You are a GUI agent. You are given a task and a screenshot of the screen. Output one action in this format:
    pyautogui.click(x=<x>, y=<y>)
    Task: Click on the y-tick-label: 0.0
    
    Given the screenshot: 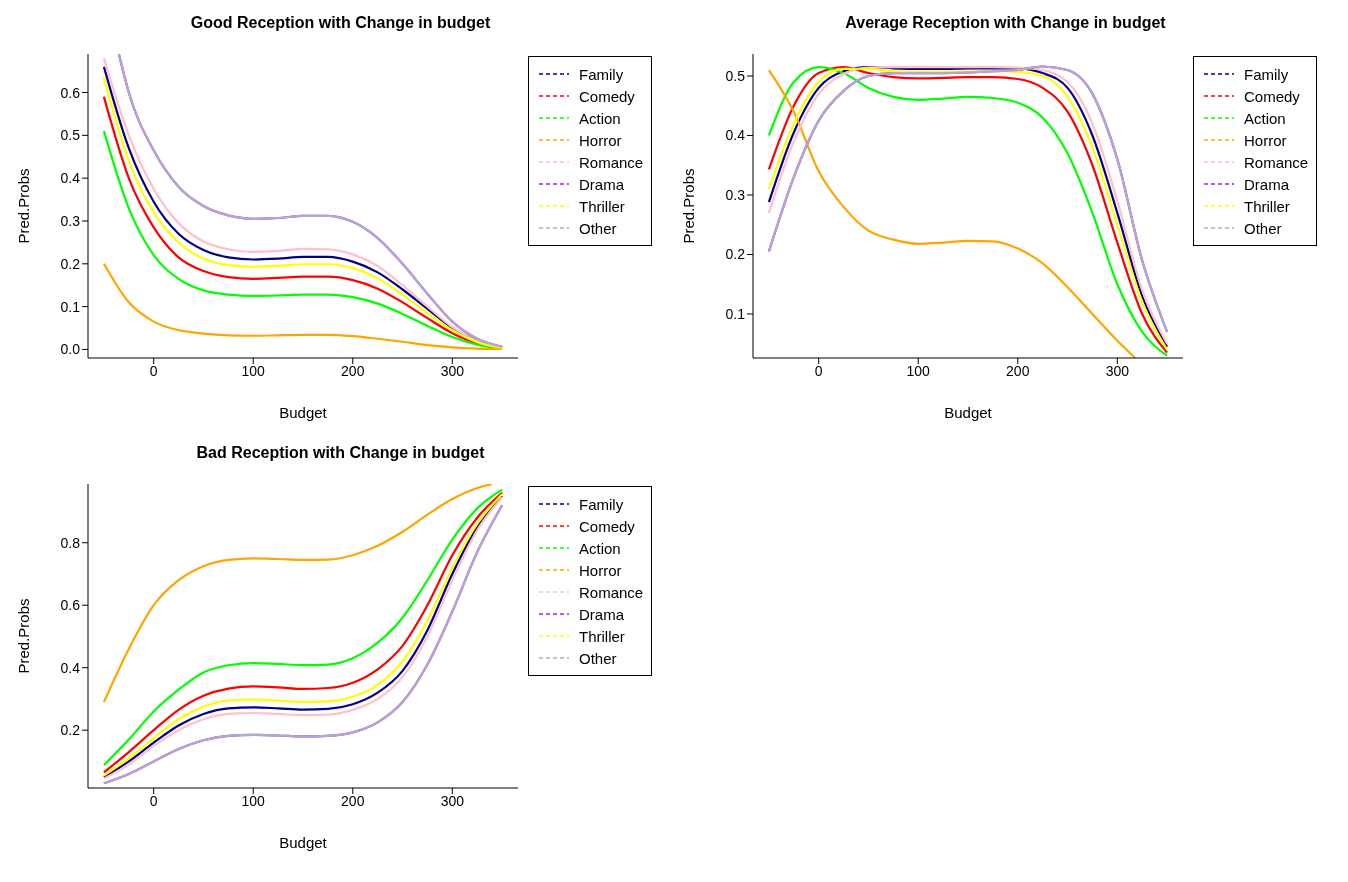 What is the action you would take?
    pyautogui.click(x=70, y=349)
    